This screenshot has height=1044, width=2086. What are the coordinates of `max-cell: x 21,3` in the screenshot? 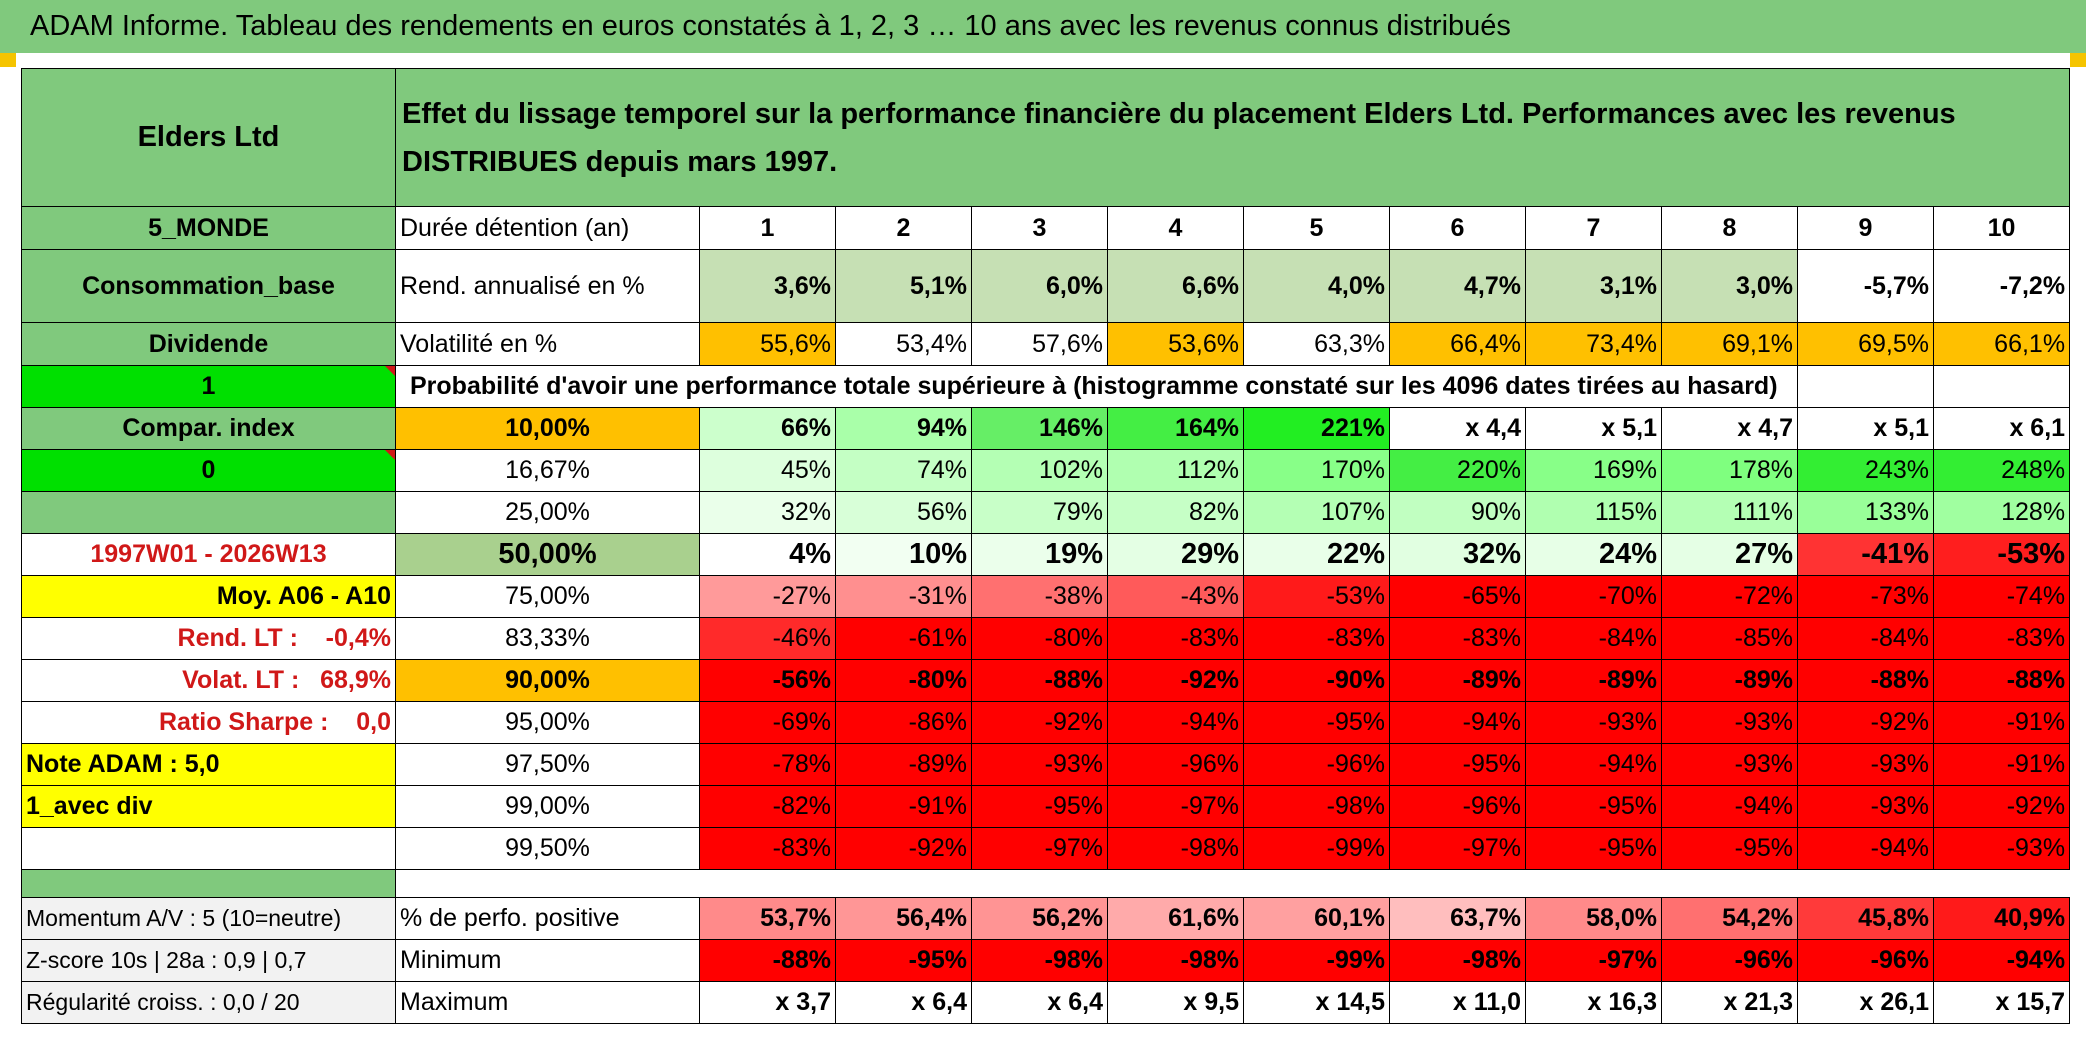 It's located at (1729, 1002).